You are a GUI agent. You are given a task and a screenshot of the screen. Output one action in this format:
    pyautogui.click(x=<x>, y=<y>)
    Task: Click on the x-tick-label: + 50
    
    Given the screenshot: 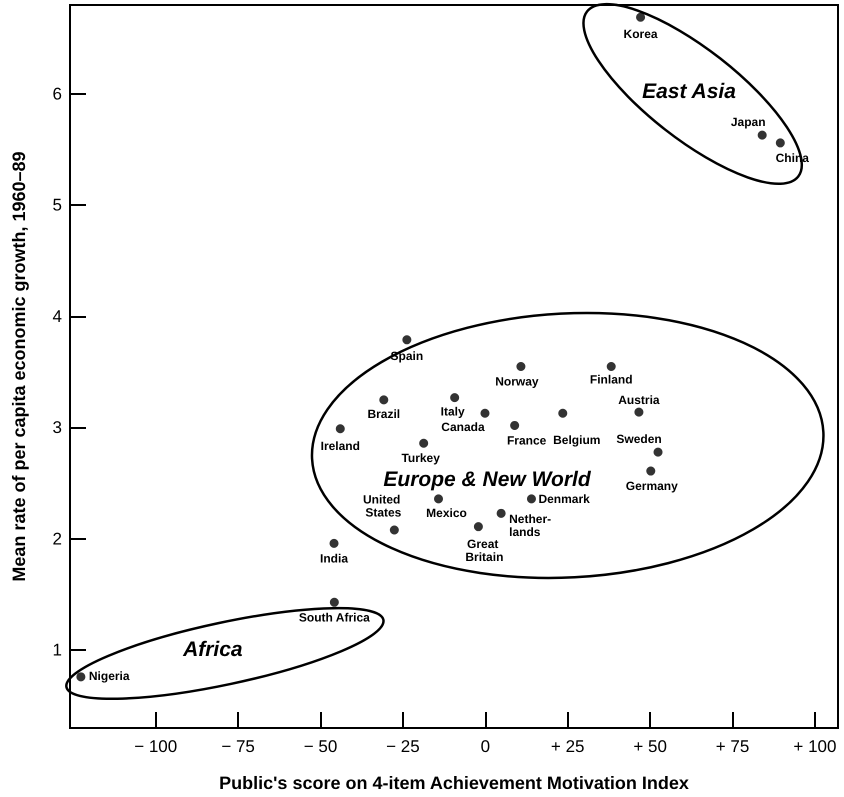 What is the action you would take?
    pyautogui.click(x=650, y=746)
    